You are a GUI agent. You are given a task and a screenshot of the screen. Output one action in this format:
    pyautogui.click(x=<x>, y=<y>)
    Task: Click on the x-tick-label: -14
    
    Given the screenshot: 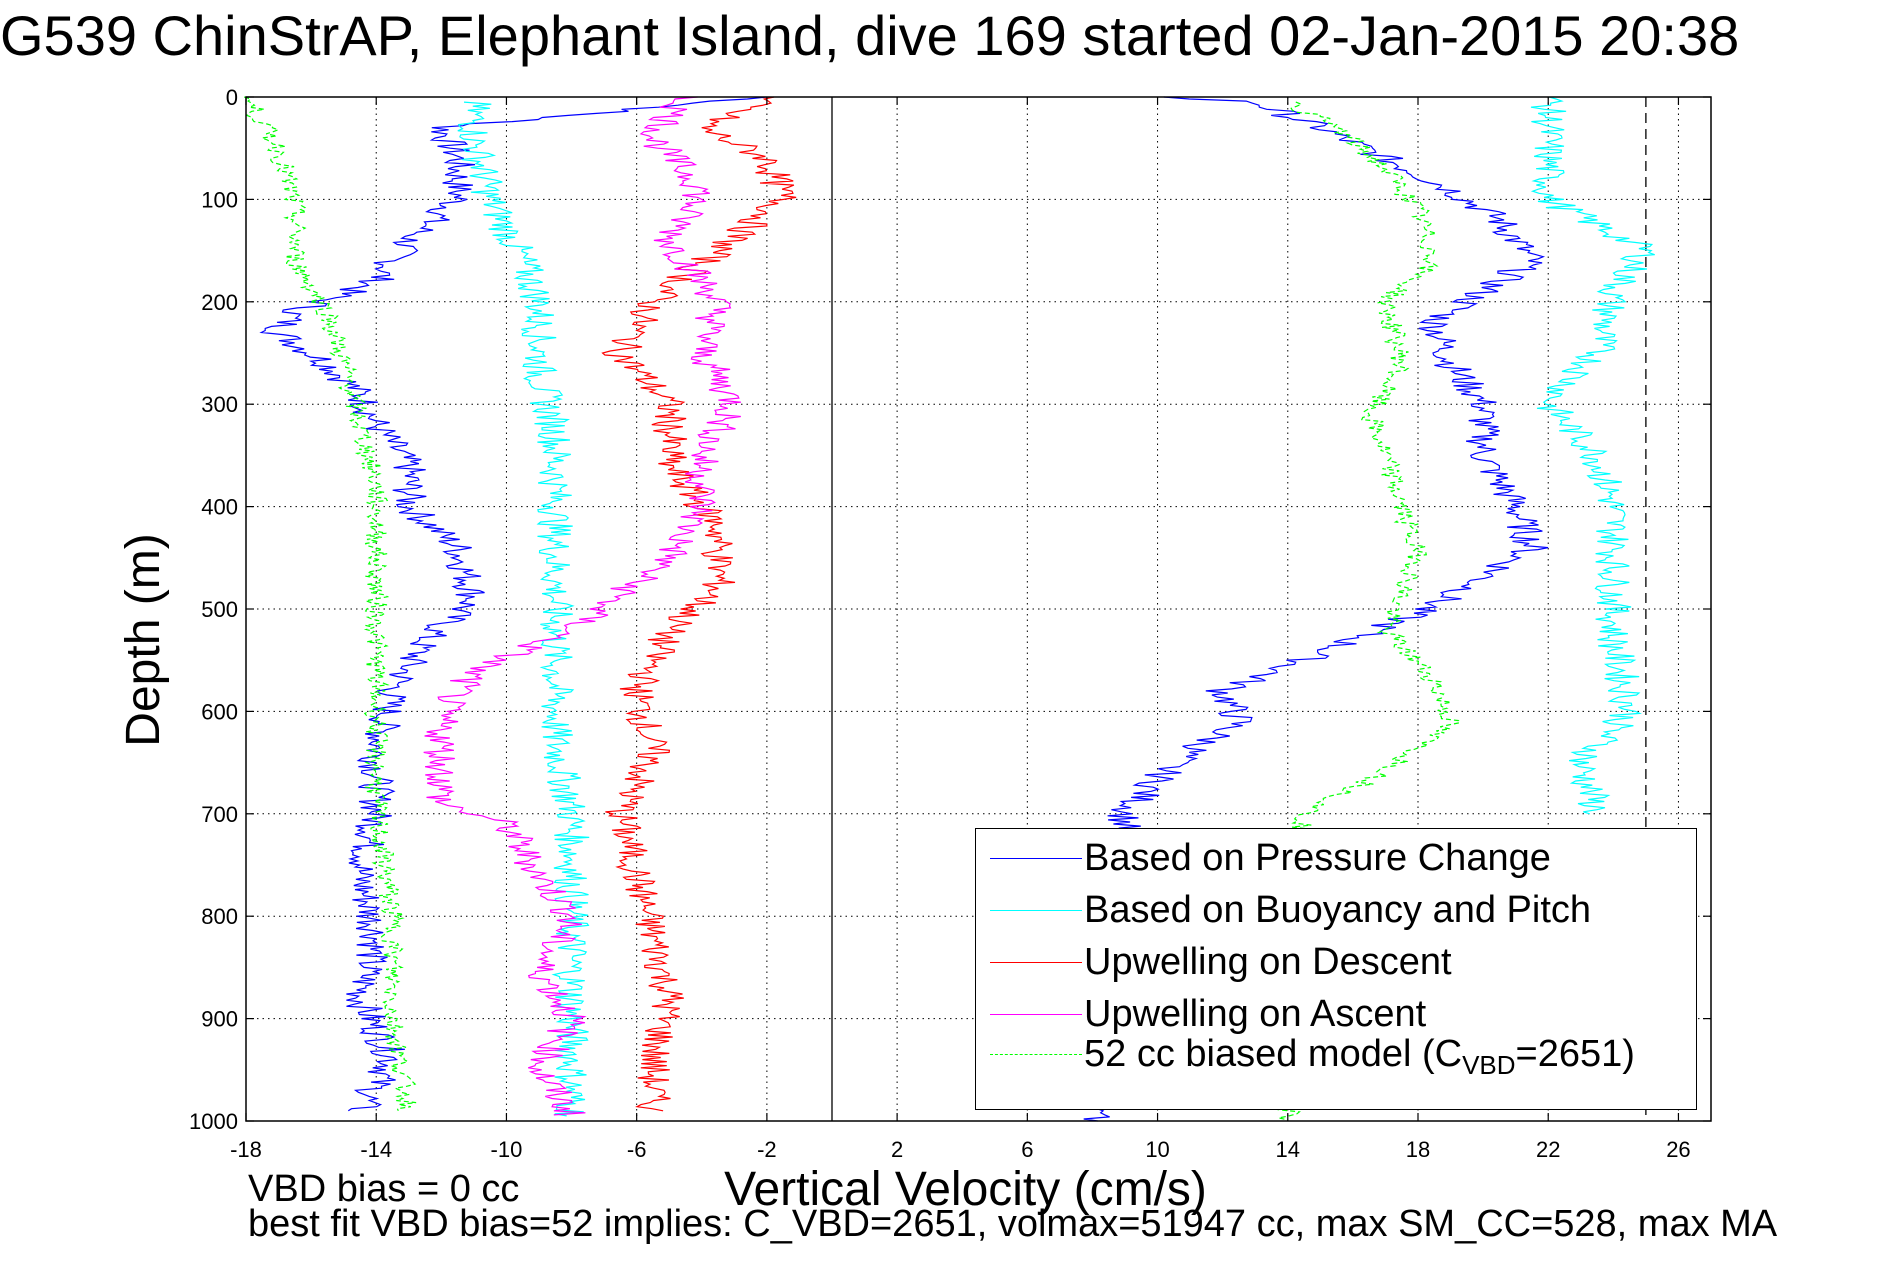 What is the action you would take?
    pyautogui.click(x=376, y=1149)
    